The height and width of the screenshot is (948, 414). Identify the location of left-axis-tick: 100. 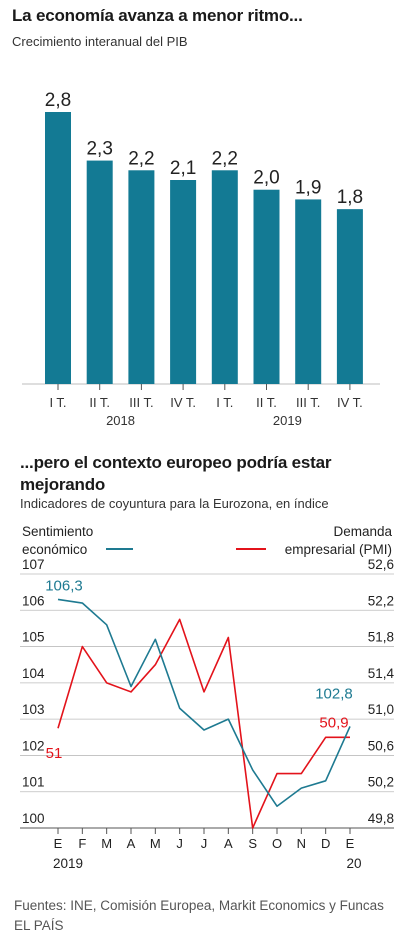
(33, 818).